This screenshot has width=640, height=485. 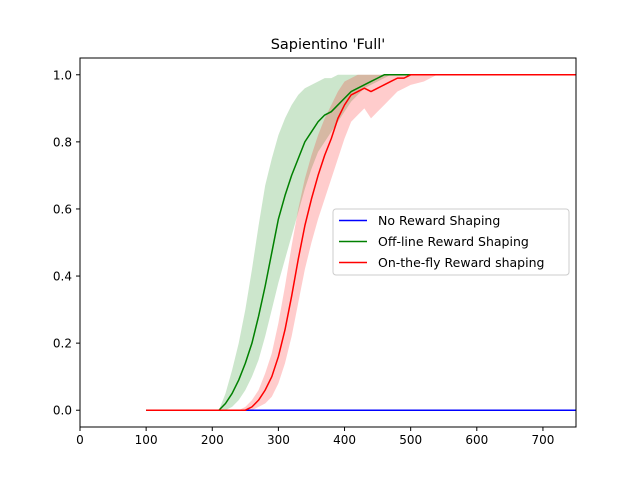 I want to click on y-tick-label: 0.8, so click(x=62, y=142).